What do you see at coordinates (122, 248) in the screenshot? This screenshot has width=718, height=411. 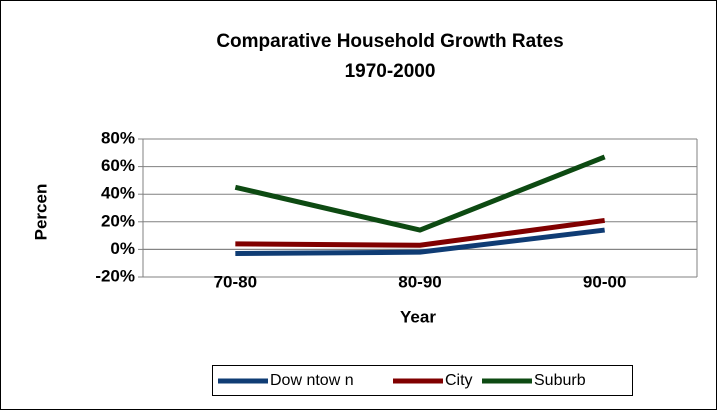 I see `y-tick-label: 0%` at bounding box center [122, 248].